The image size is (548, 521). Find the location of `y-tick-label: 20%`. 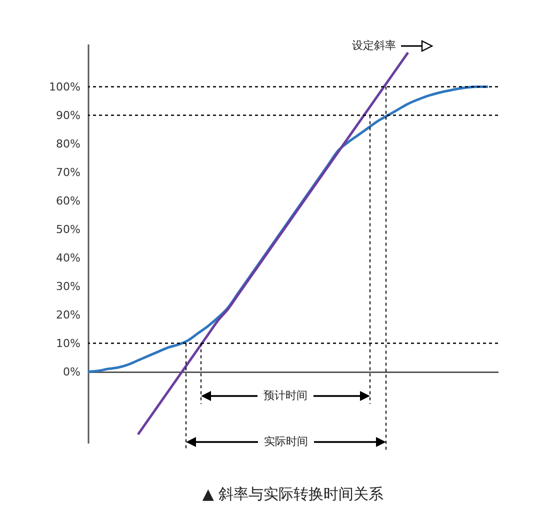

y-tick-label: 20% is located at coordinates (68, 315).